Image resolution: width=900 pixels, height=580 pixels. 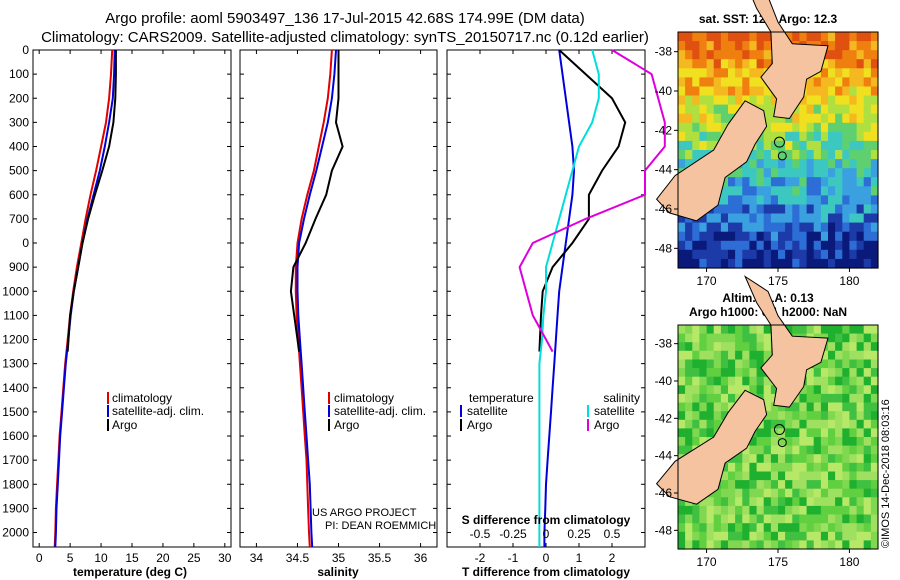 What do you see at coordinates (664, 130) in the screenshot?
I see `map-y-tick-label: -42` at bounding box center [664, 130].